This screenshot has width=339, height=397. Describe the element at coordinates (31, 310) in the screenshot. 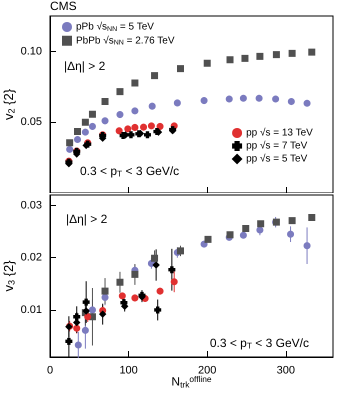

I see `y-tick-label: 0.01` at that location.